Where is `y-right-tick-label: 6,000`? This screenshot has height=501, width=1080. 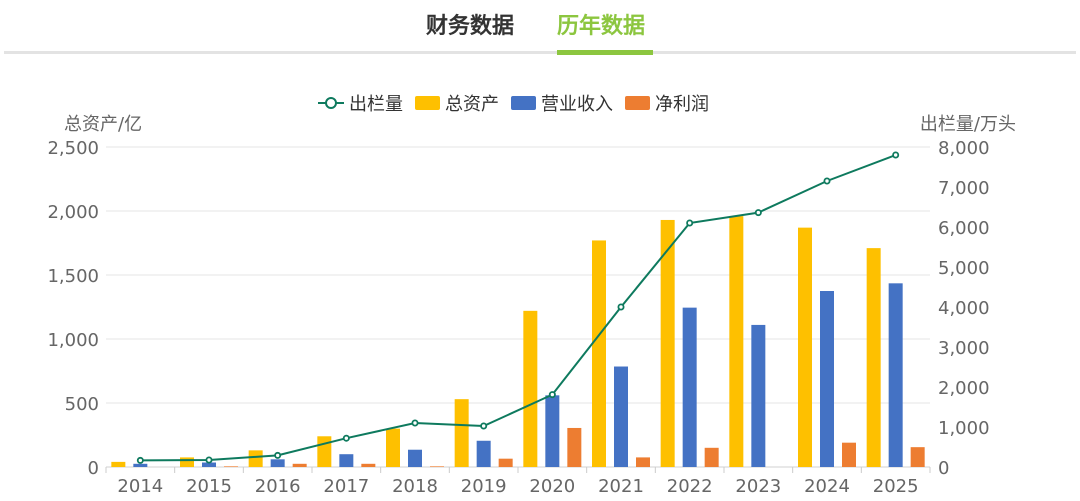
y-right-tick-label: 6,000 is located at coordinates (964, 228).